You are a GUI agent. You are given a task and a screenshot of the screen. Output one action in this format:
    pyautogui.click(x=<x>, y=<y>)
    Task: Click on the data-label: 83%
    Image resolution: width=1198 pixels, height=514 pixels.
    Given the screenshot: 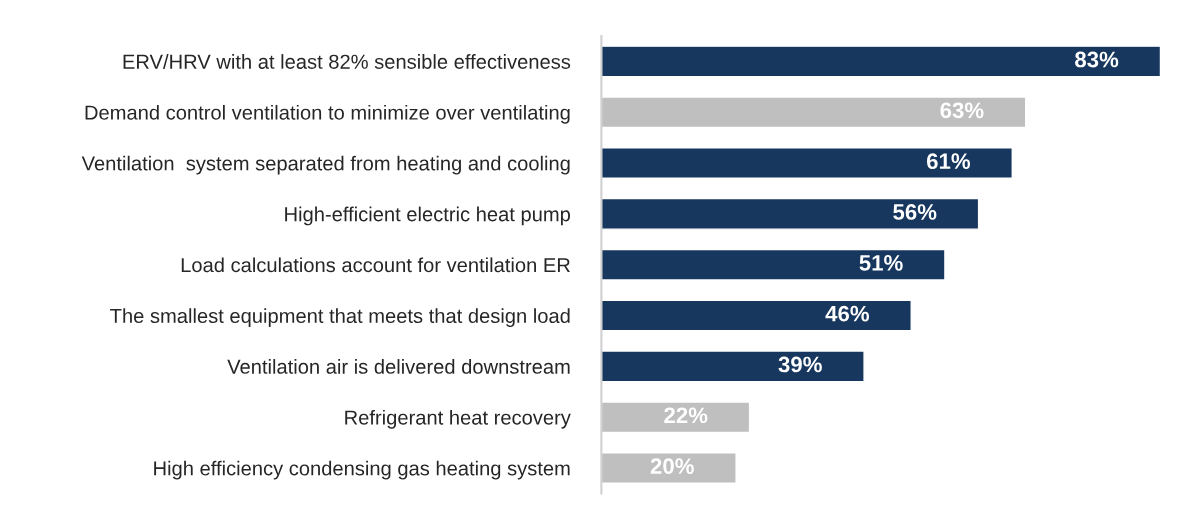 What is the action you would take?
    pyautogui.click(x=1097, y=59)
    